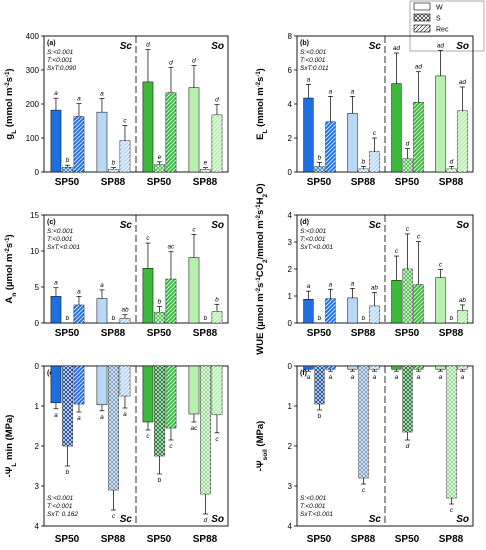  Describe the element at coordinates (33, 104) in the screenshot. I see `y-tick-label: 200` at that location.